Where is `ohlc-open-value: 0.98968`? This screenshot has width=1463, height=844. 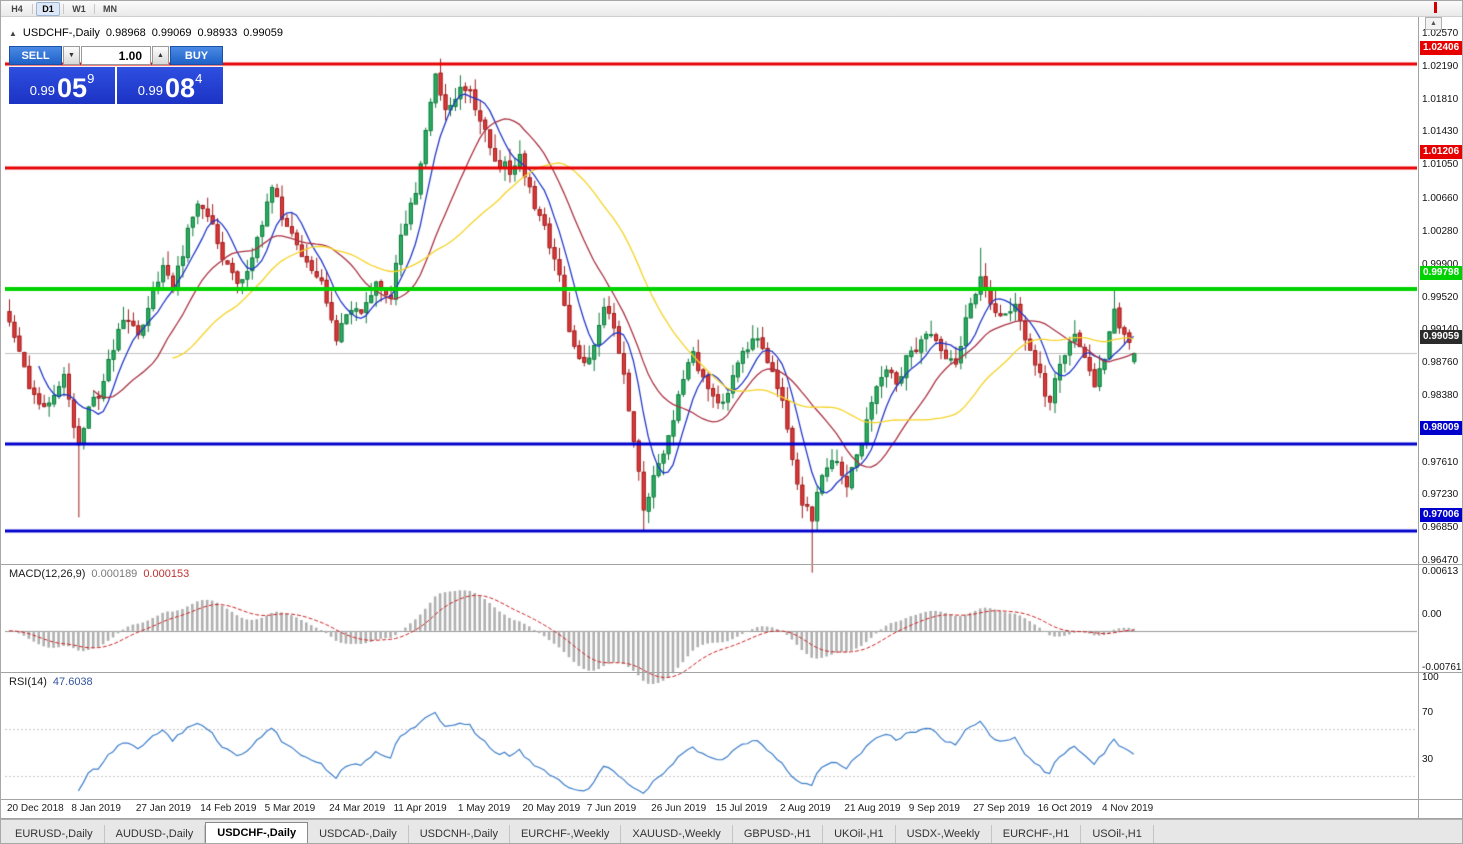 ohlc-open-value: 0.98968 is located at coordinates (125, 33).